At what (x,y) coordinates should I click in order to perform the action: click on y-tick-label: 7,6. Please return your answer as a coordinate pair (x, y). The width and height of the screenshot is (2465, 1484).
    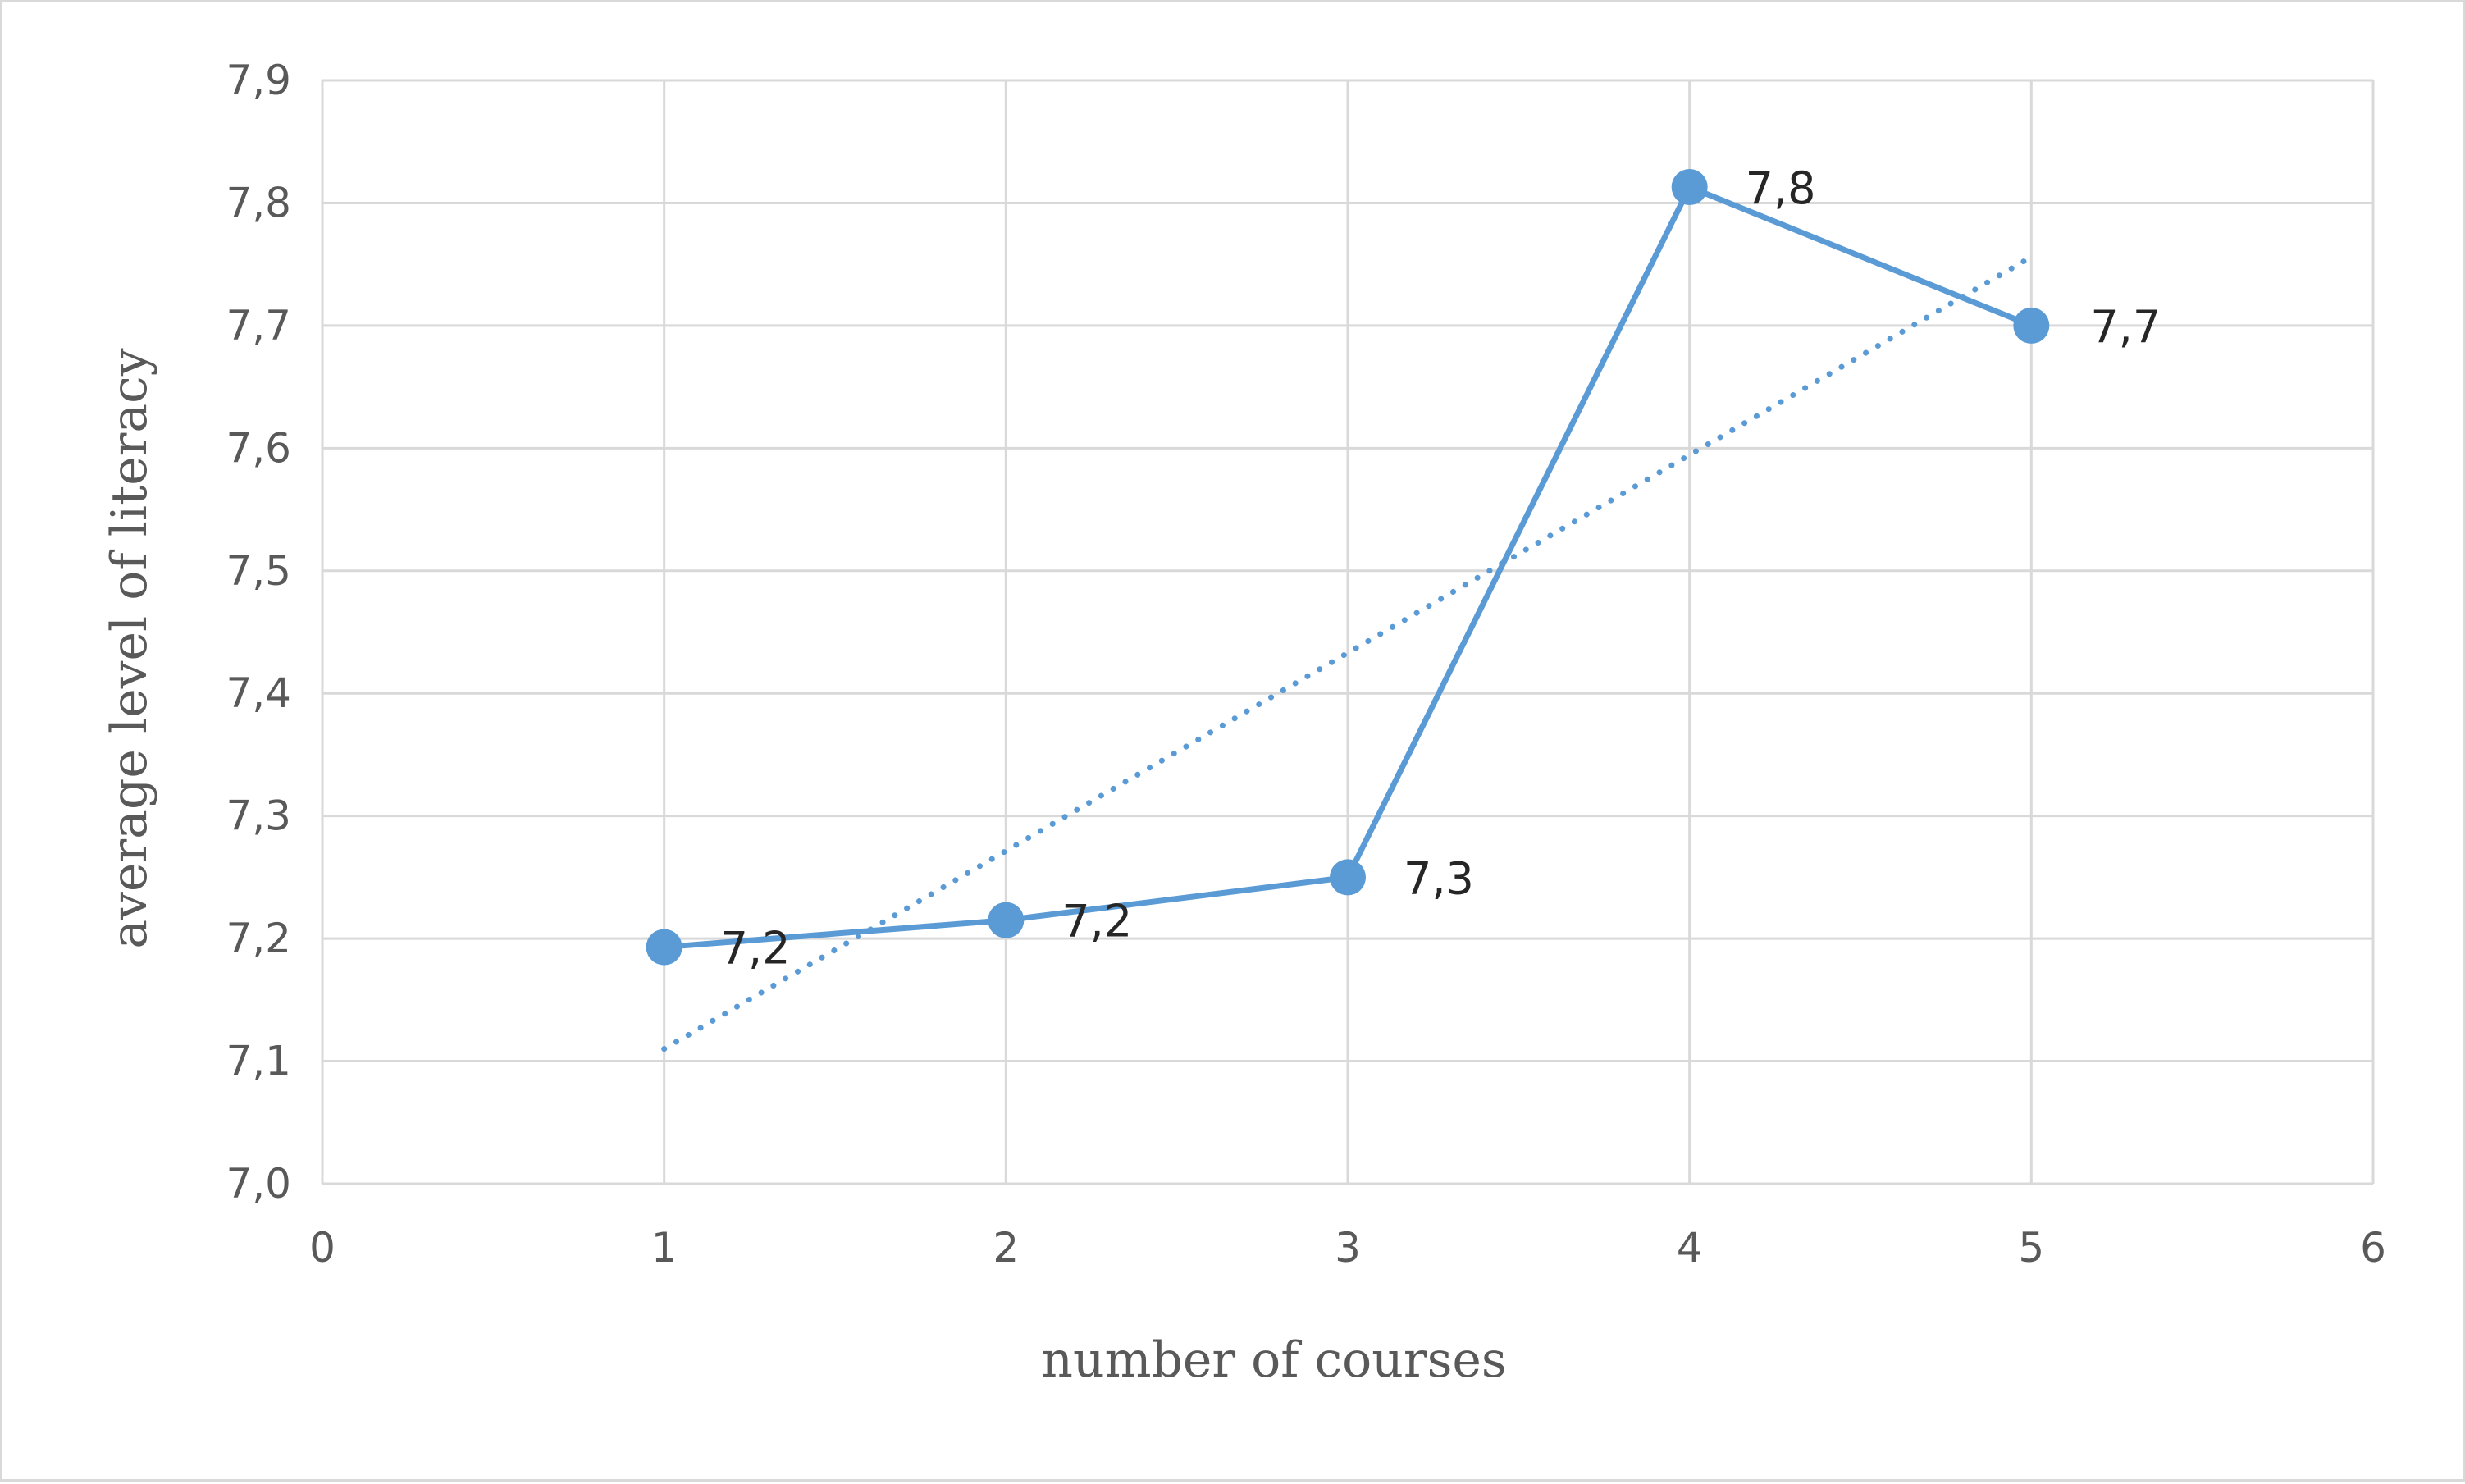
    Looking at the image, I should click on (258, 448).